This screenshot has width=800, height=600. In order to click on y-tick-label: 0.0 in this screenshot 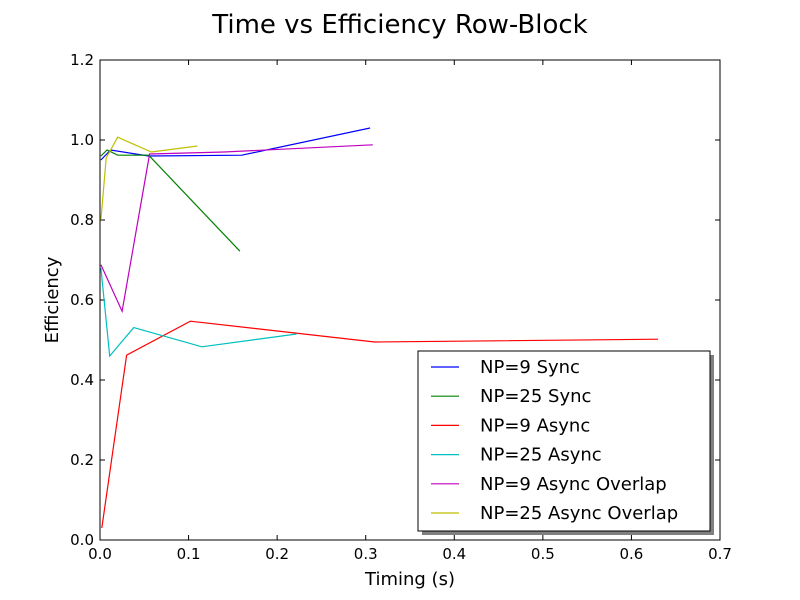, I will do `click(82, 540)`.